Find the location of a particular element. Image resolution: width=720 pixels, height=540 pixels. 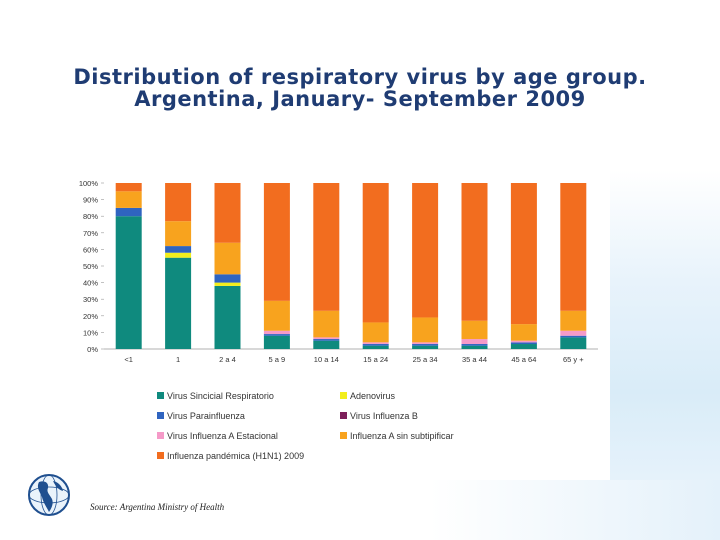

y-tick-label: 20% is located at coordinates (90, 316).